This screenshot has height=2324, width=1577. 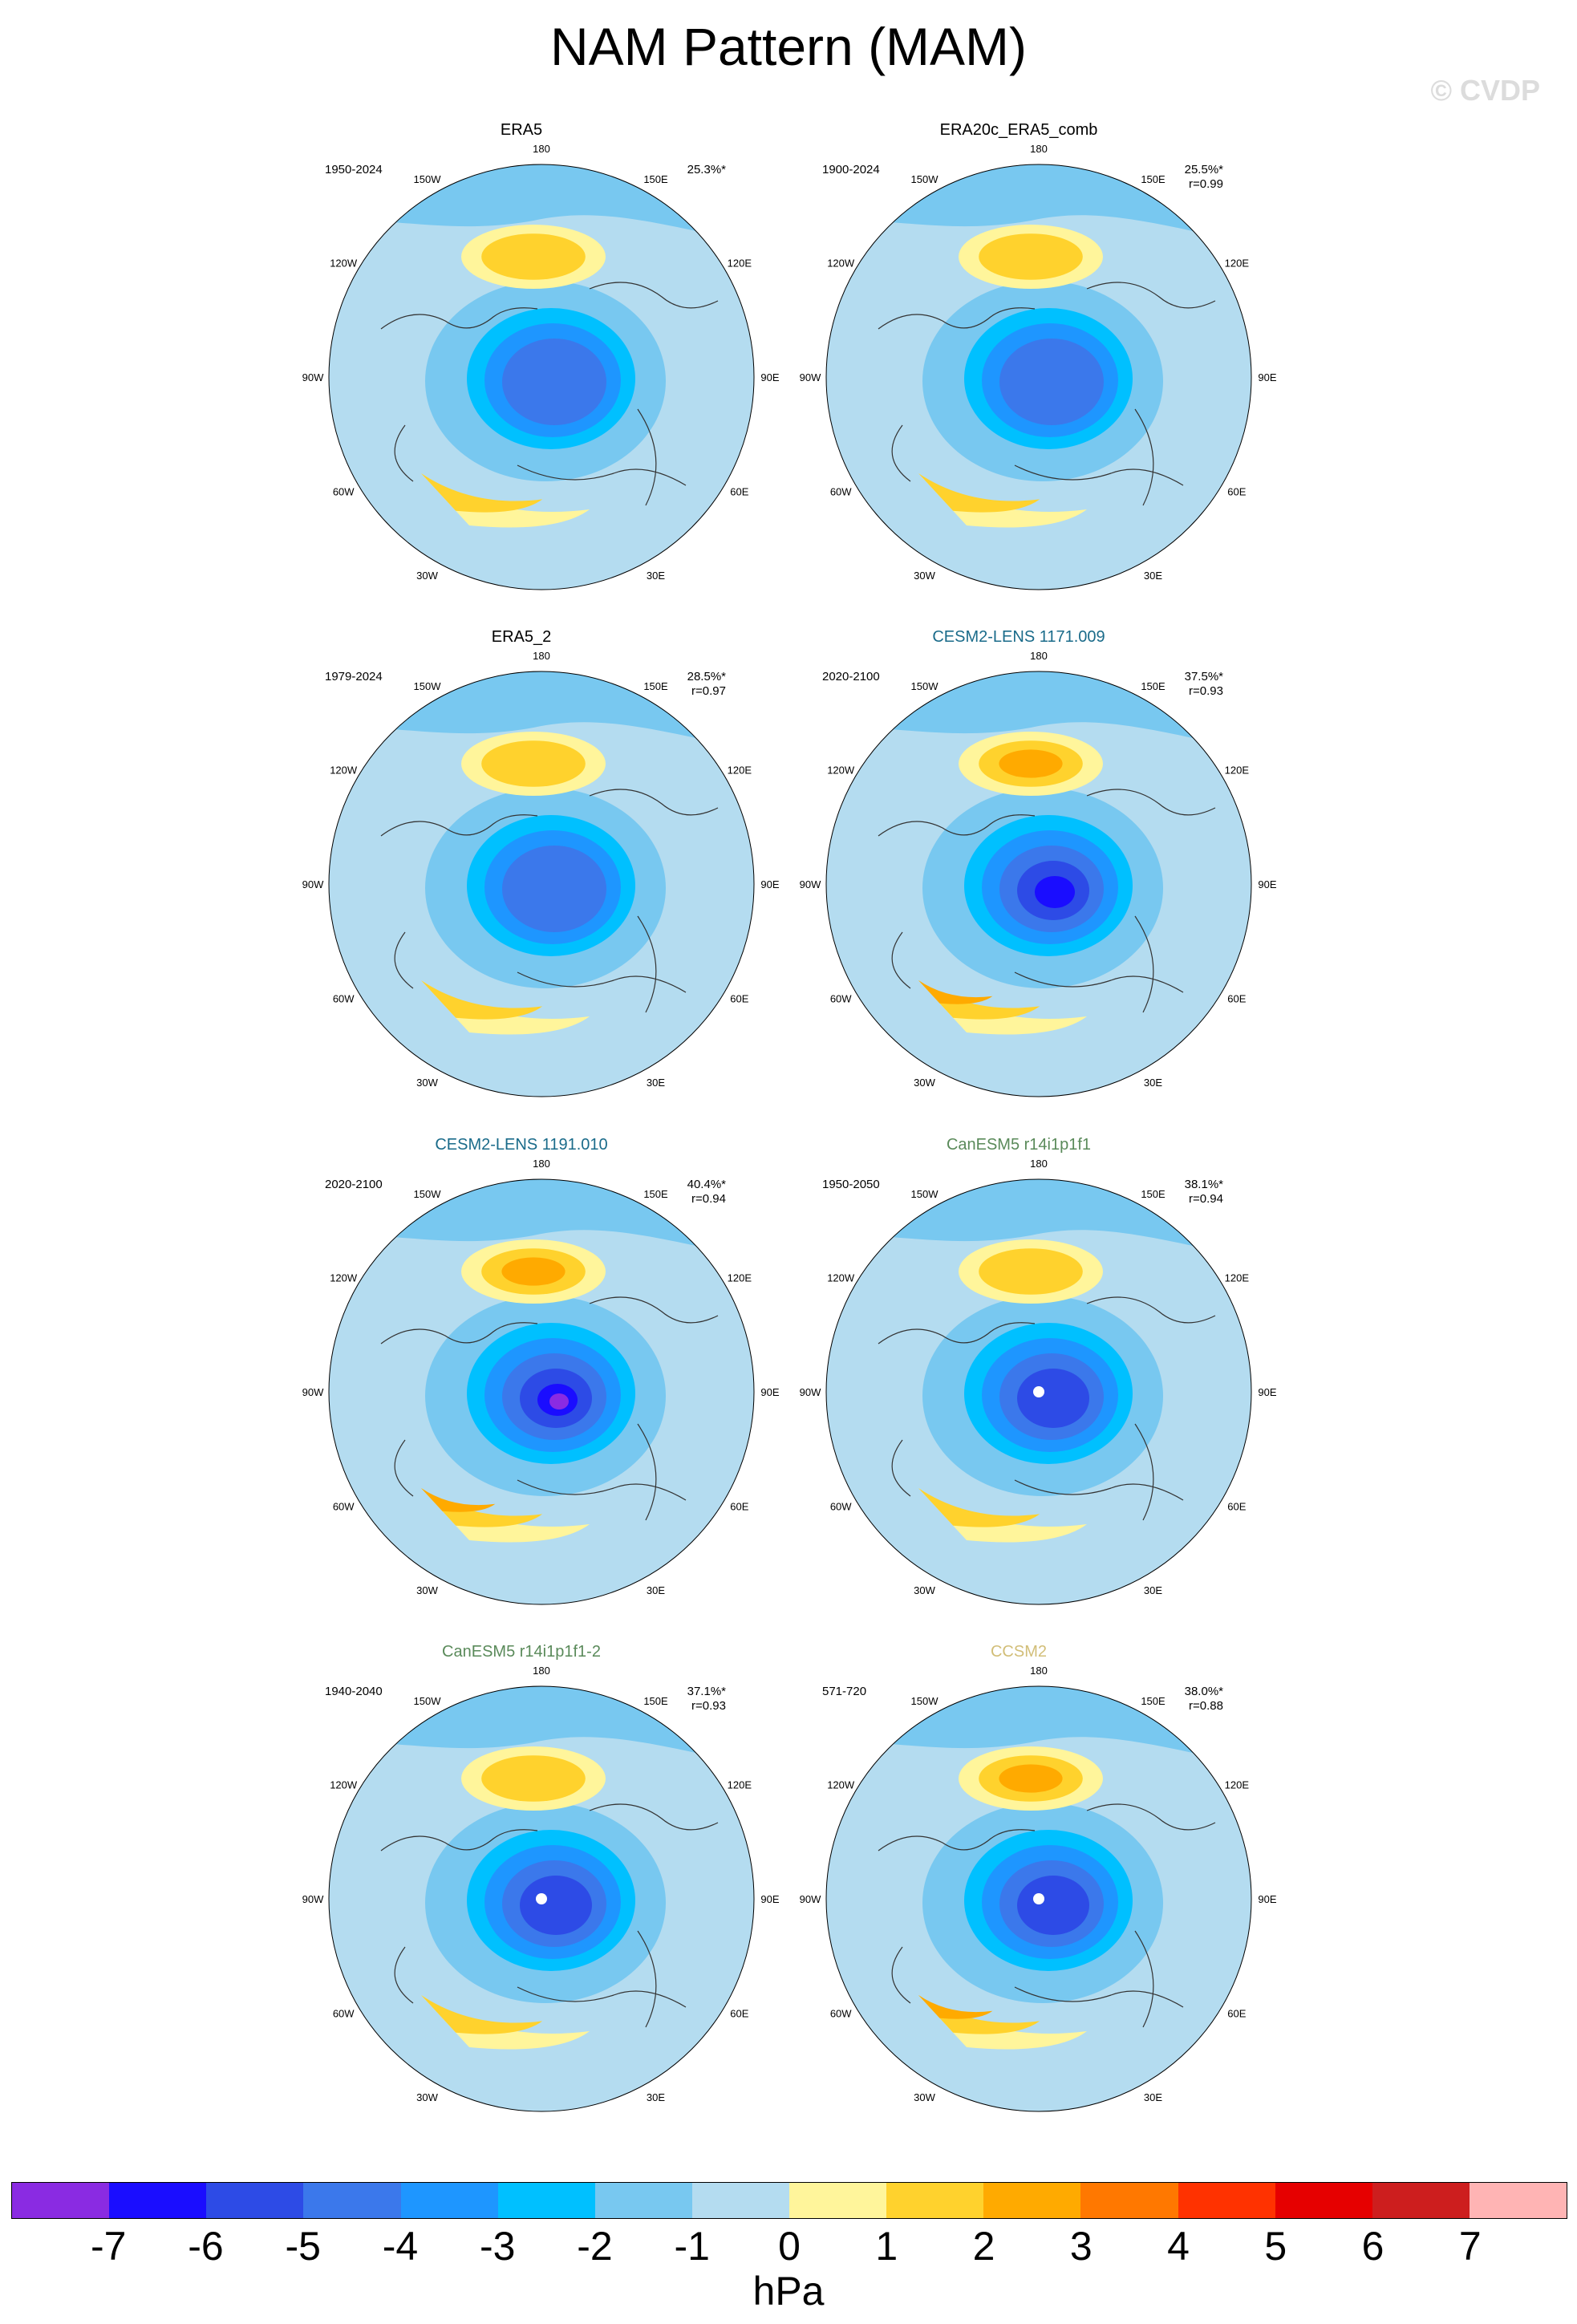 What do you see at coordinates (400, 2246) in the screenshot?
I see `colorbar-tick-label: -4` at bounding box center [400, 2246].